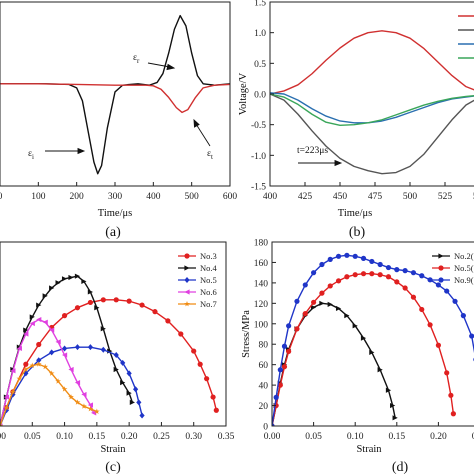 The height and width of the screenshot is (474, 474). I want to click on panel-d-legend-label-0: No.2(2, so click(464, 256).